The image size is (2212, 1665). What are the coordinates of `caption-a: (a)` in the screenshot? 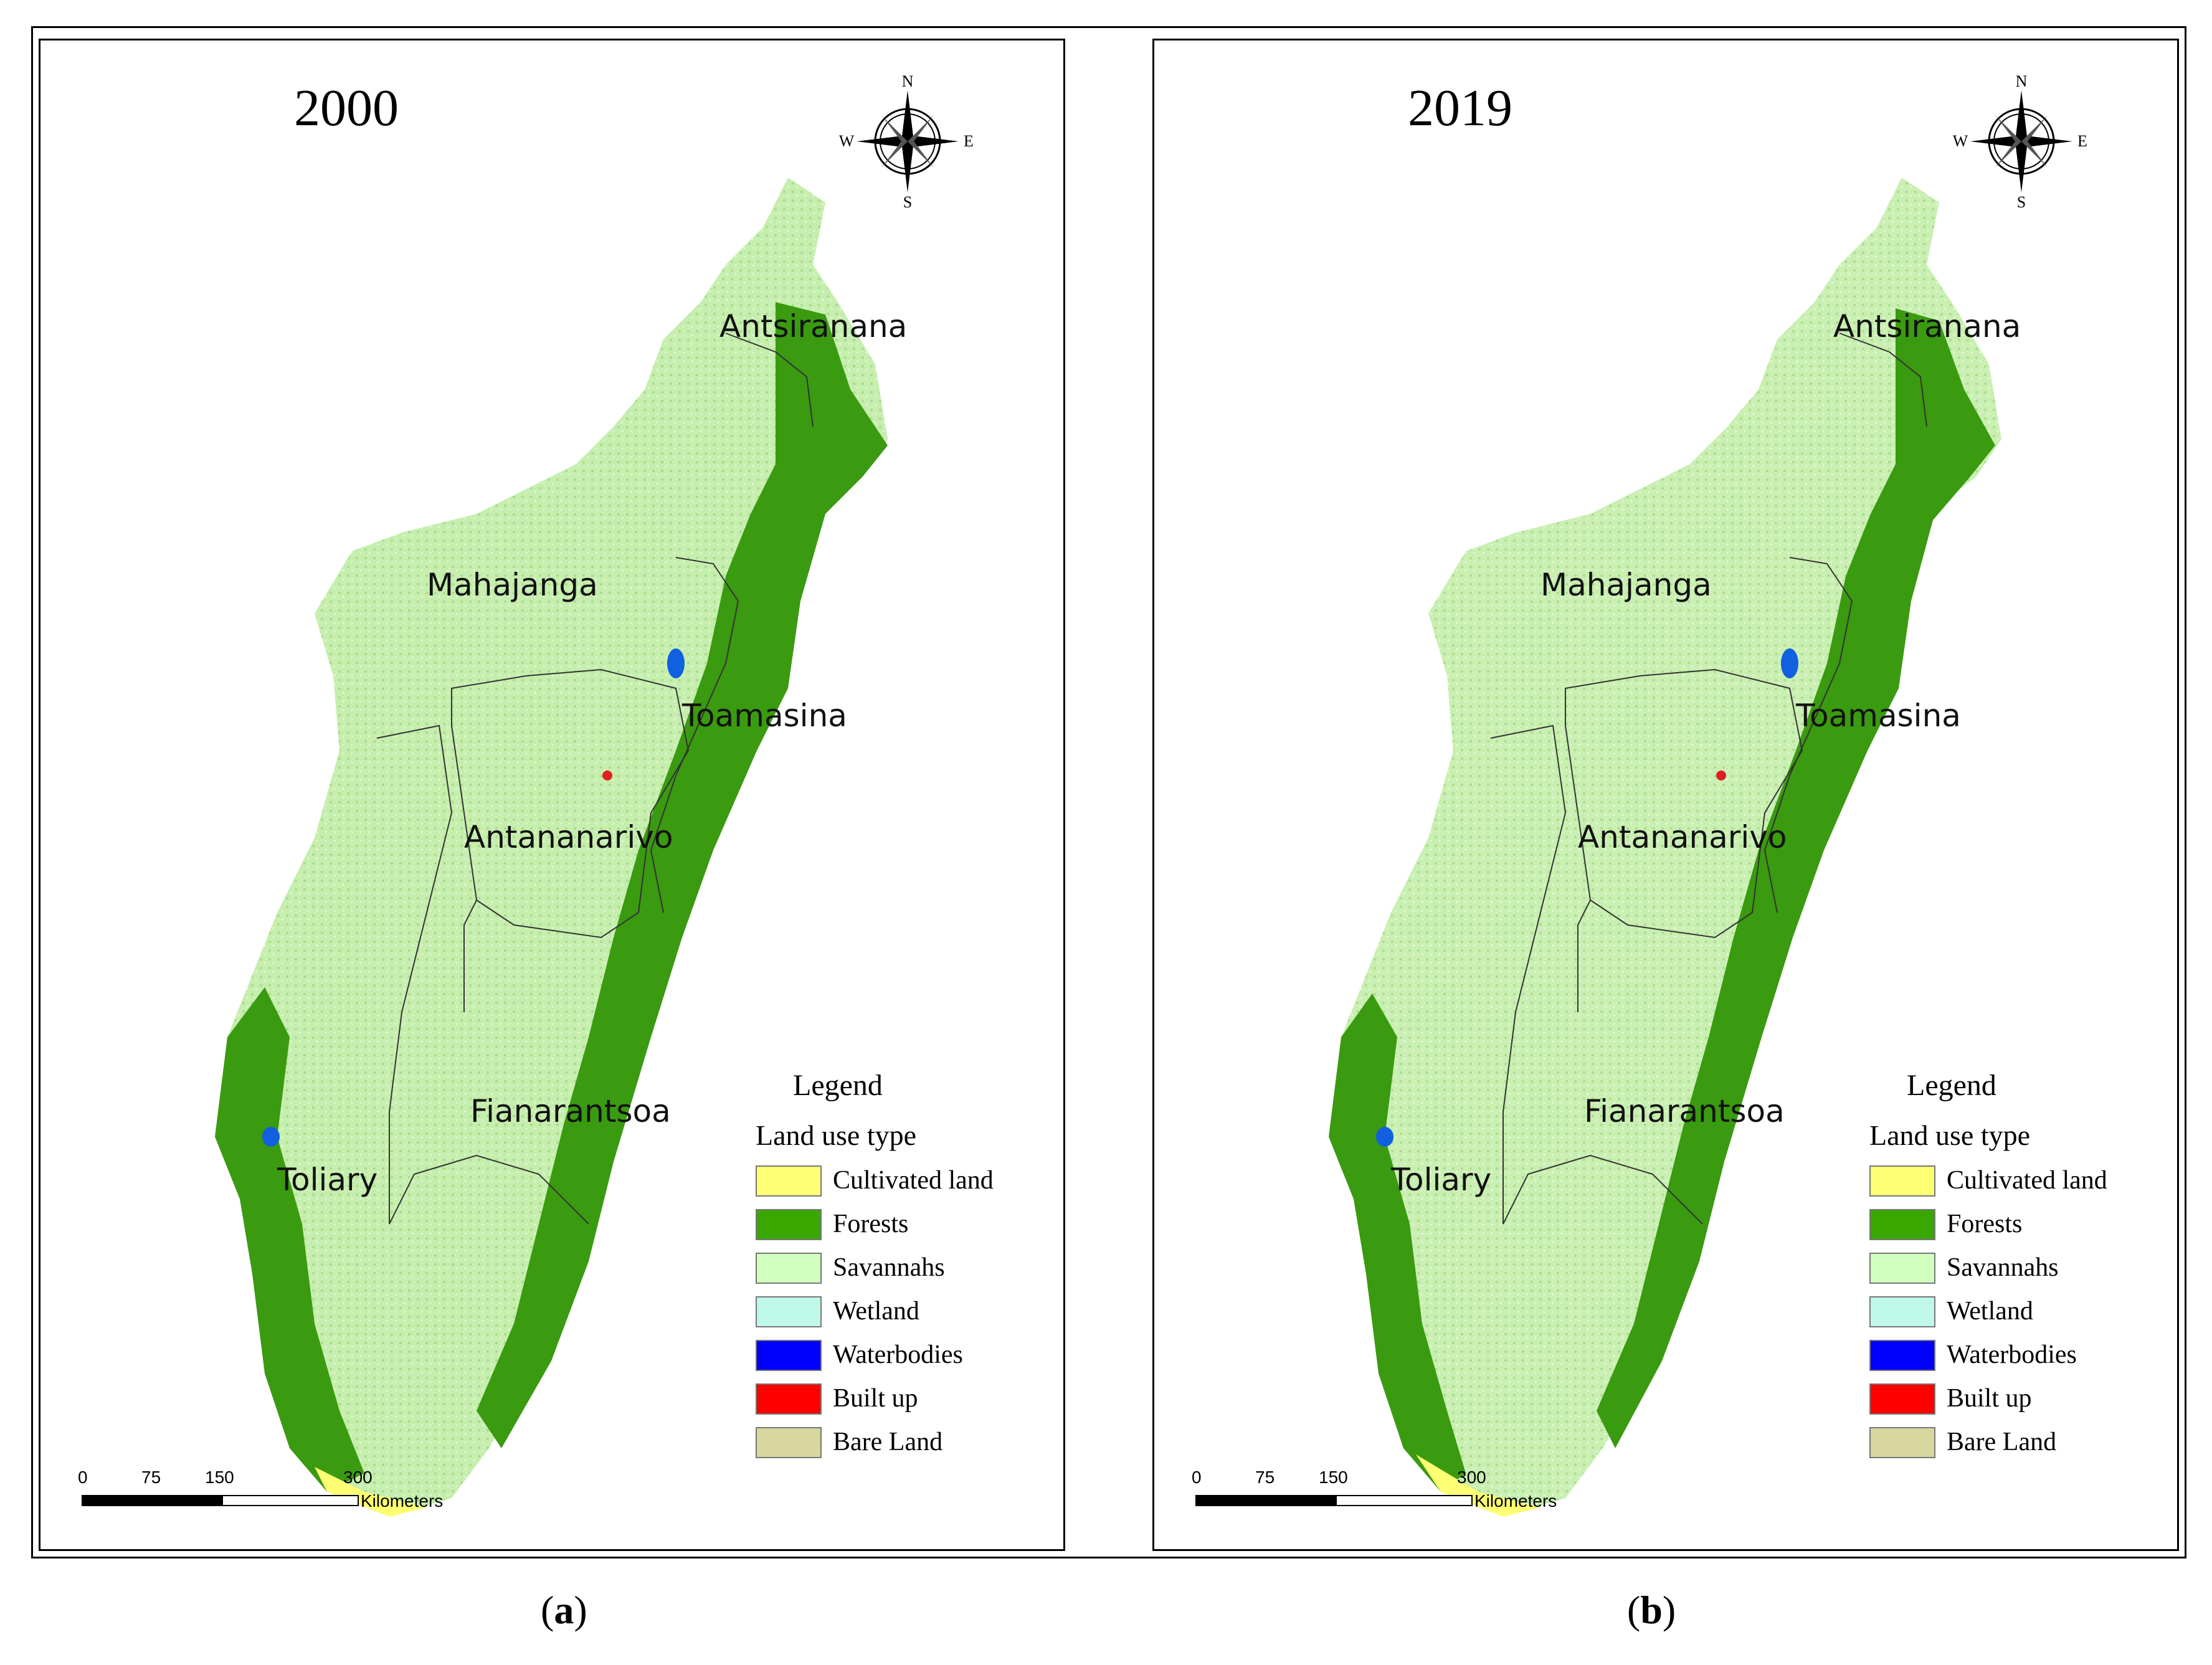 It's located at (564, 1610).